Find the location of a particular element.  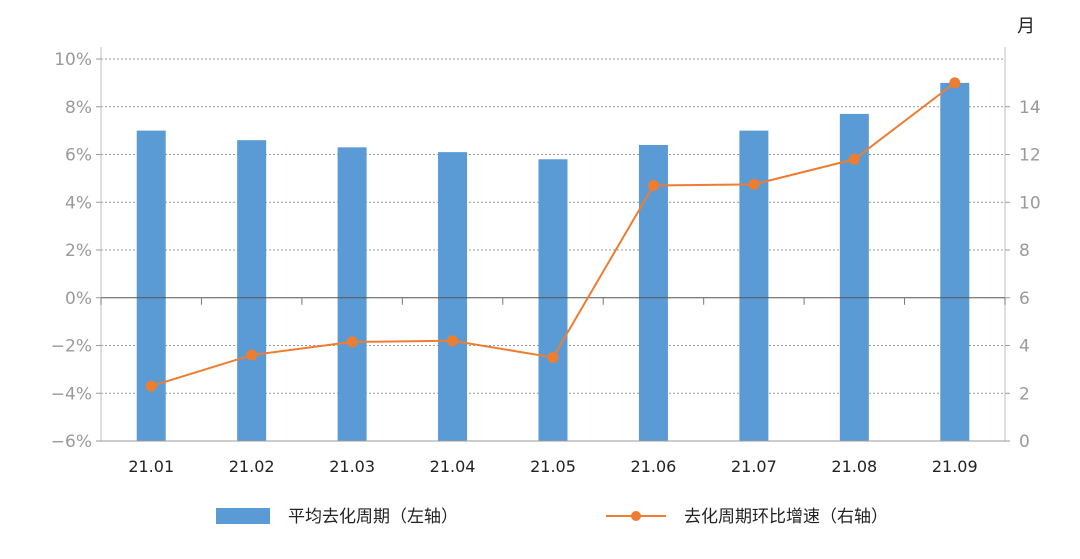

right-tick-label: 12 is located at coordinates (1030, 156).